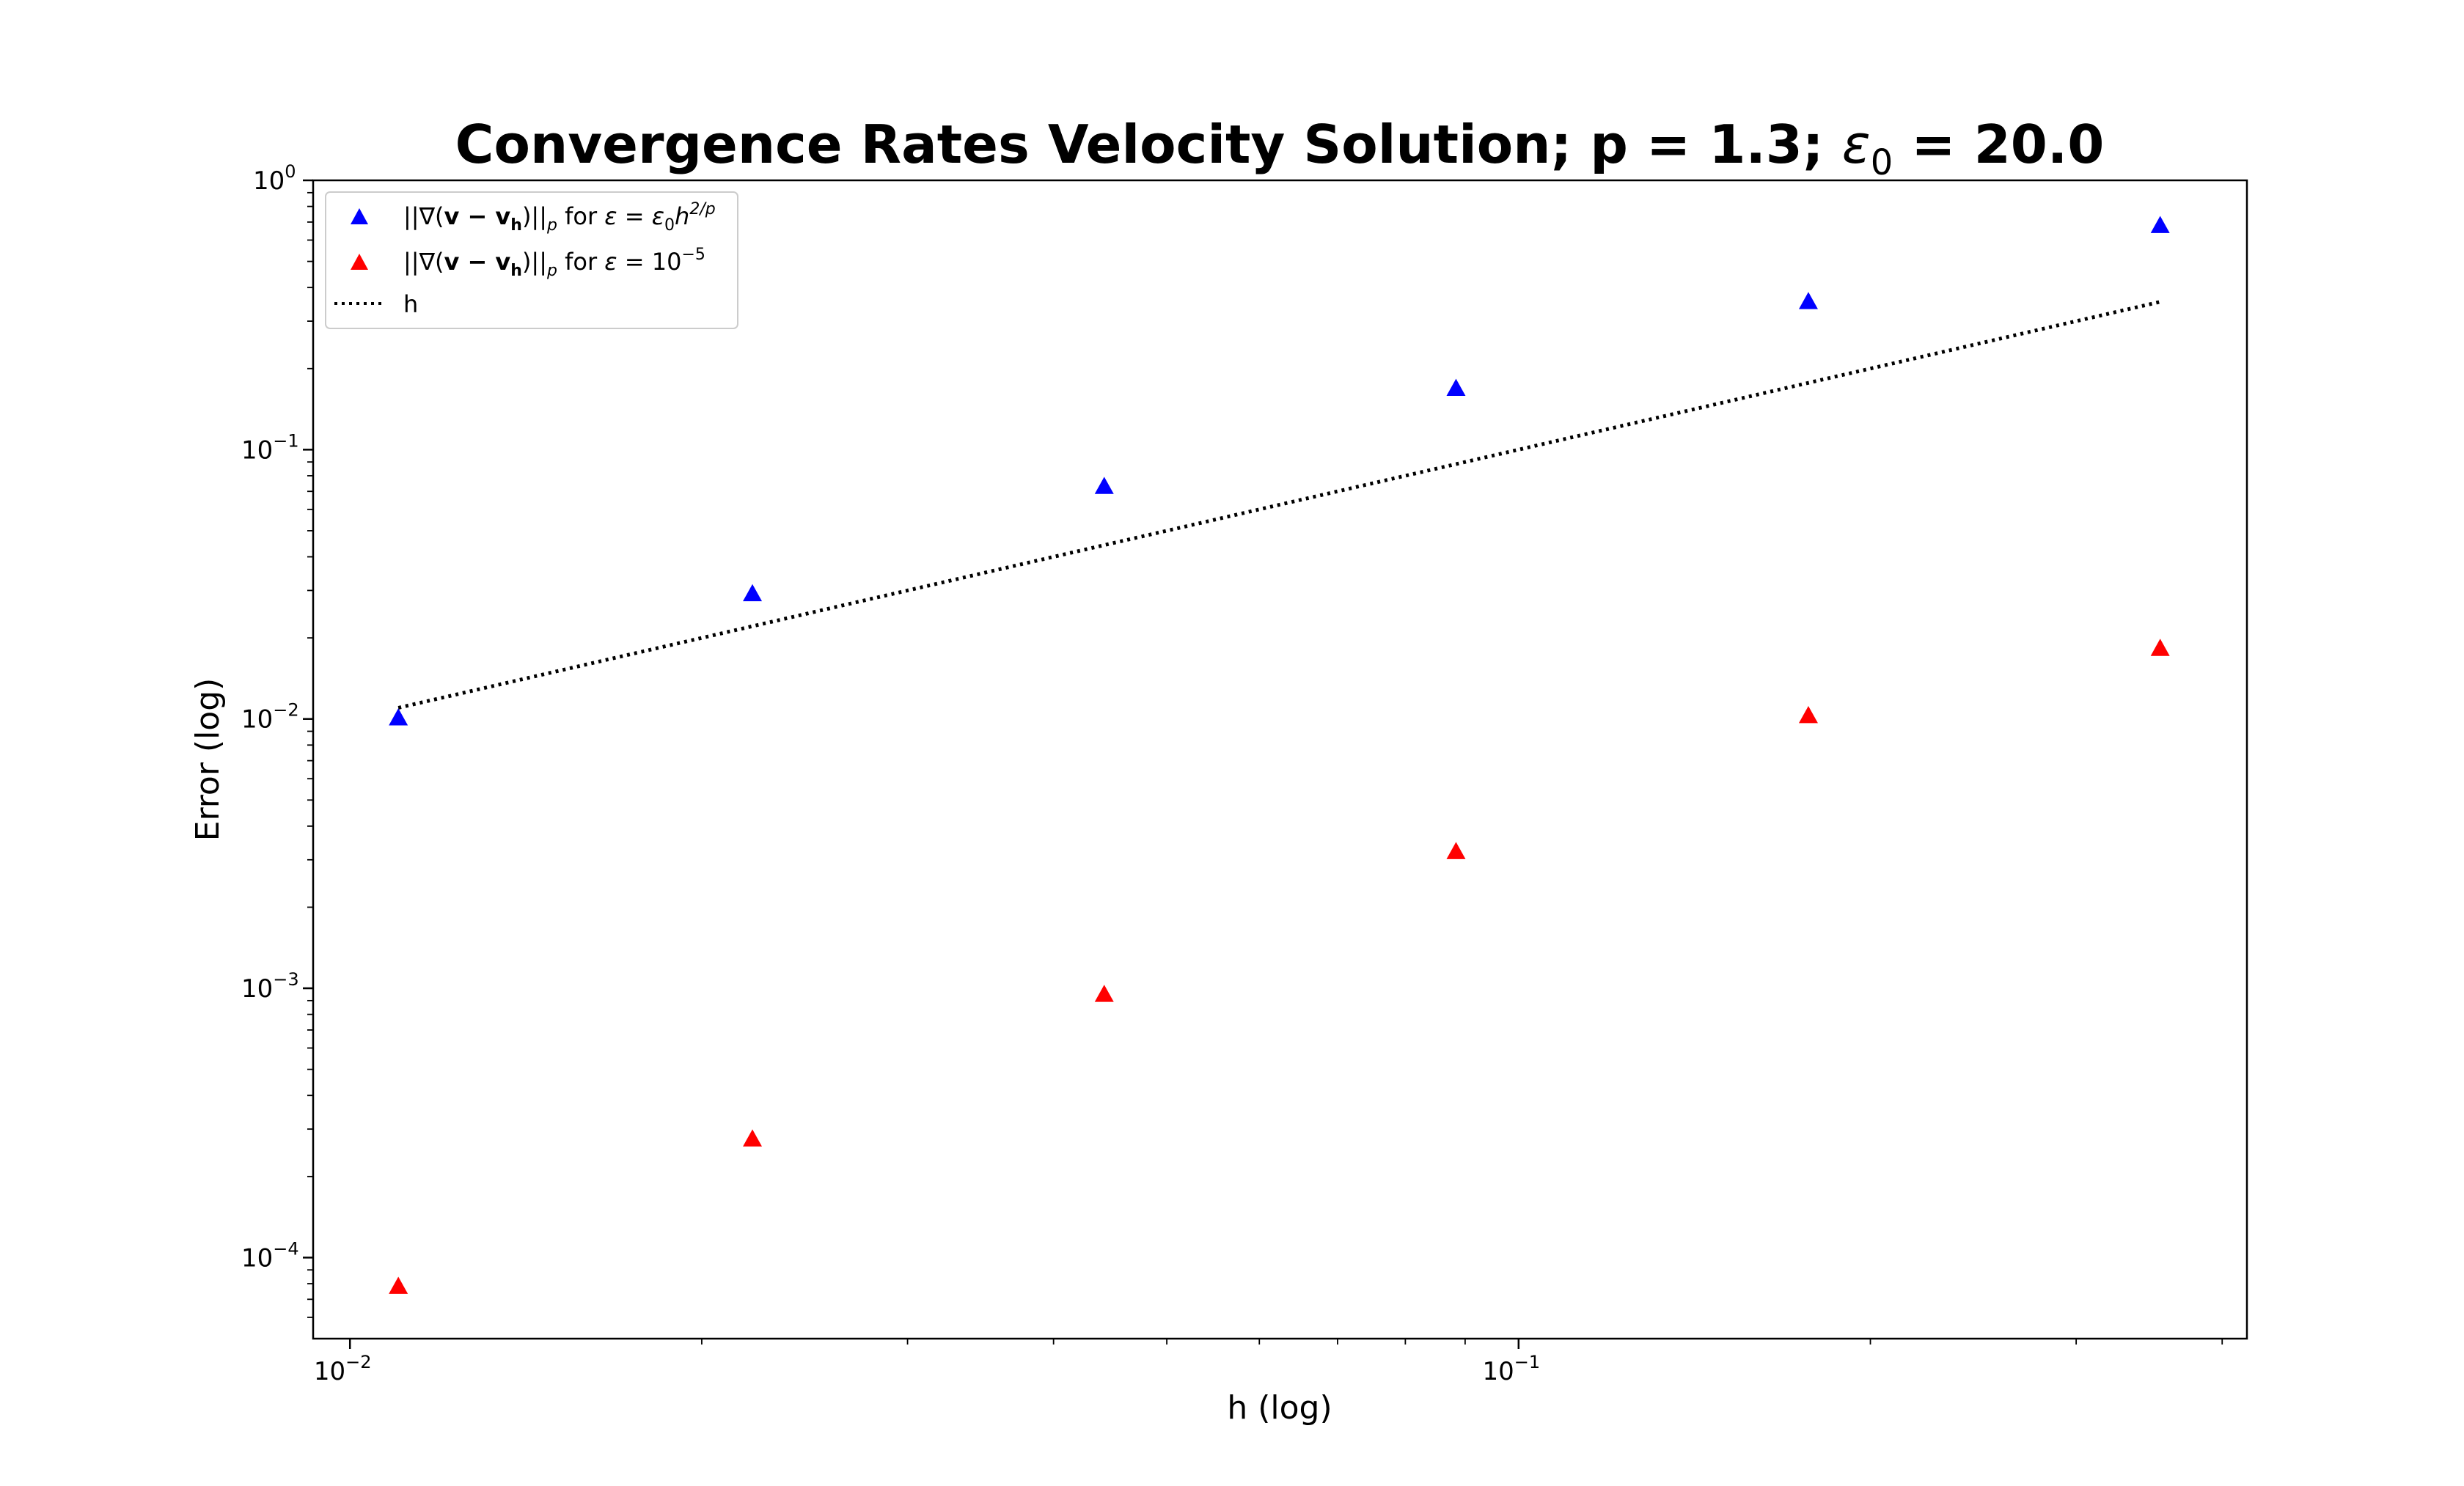 This screenshot has width=2464, height=1486. Describe the element at coordinates (277, 739) in the screenshot. I see `y-axis-ticks: 10⁰ 10⁻¹ 10⁻² 10⁻³ 10⁻⁴` at that location.